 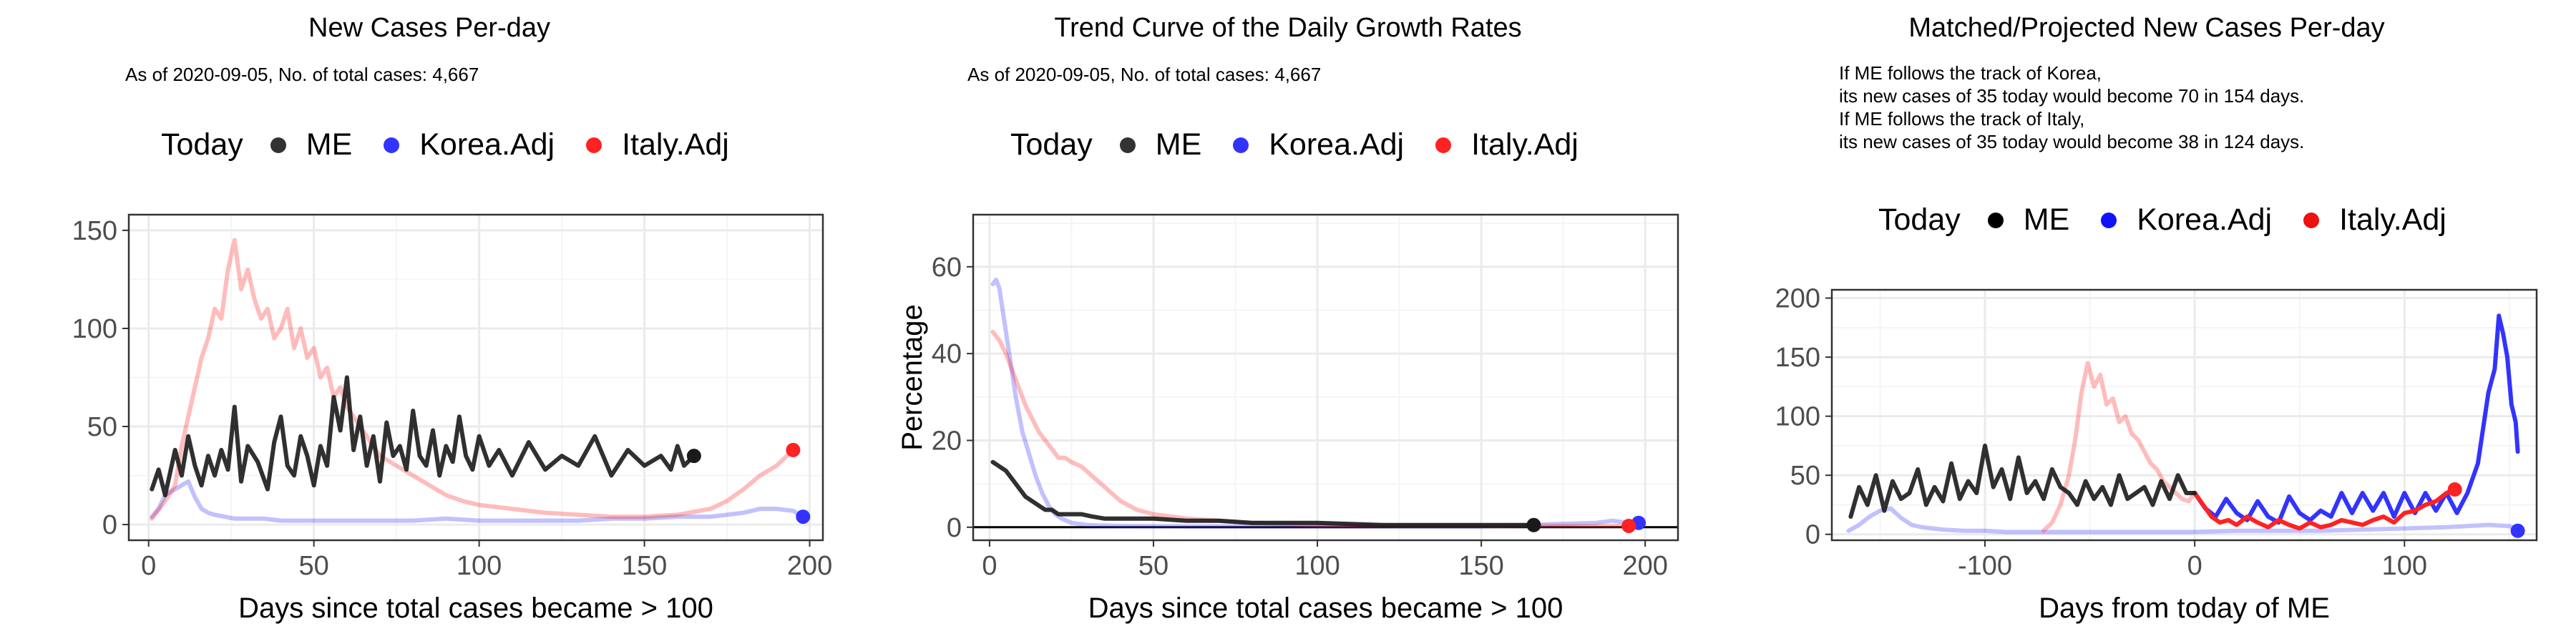 What do you see at coordinates (429, 28) in the screenshot?
I see `panel-1-title: New Cases Per-day` at bounding box center [429, 28].